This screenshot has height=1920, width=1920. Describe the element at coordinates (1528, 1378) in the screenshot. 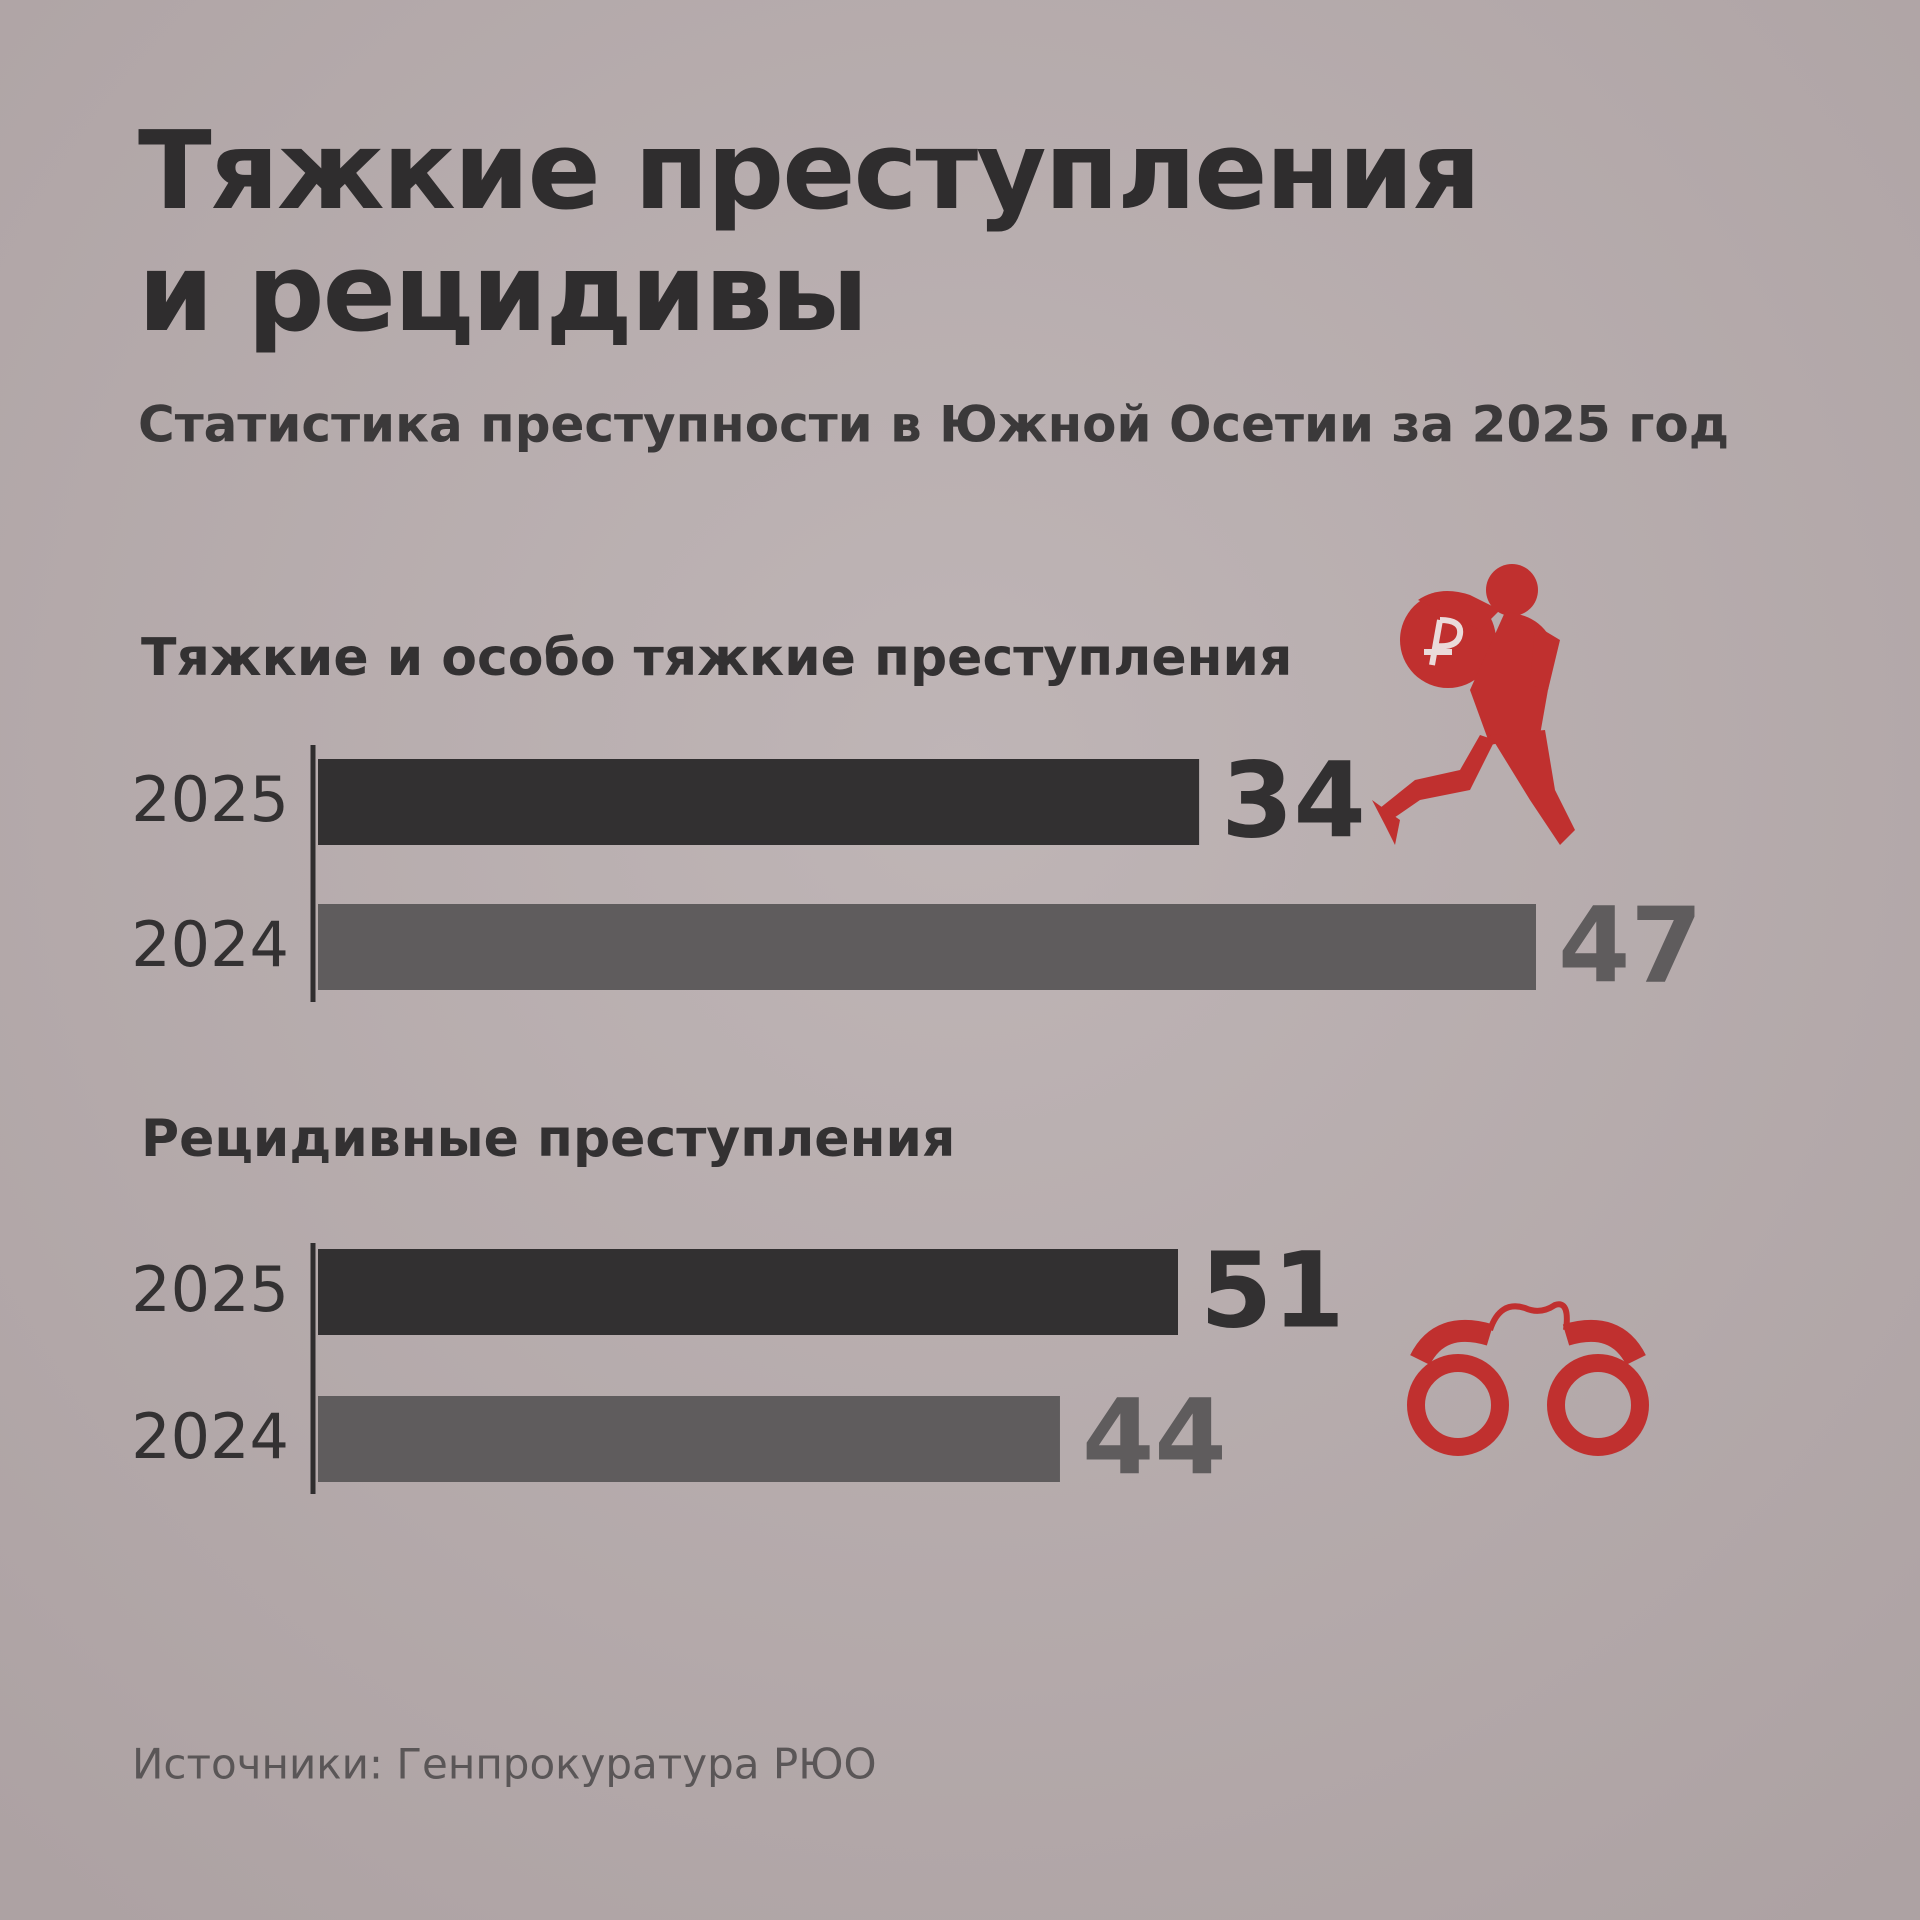

I see `handcuffs-icon` at that location.